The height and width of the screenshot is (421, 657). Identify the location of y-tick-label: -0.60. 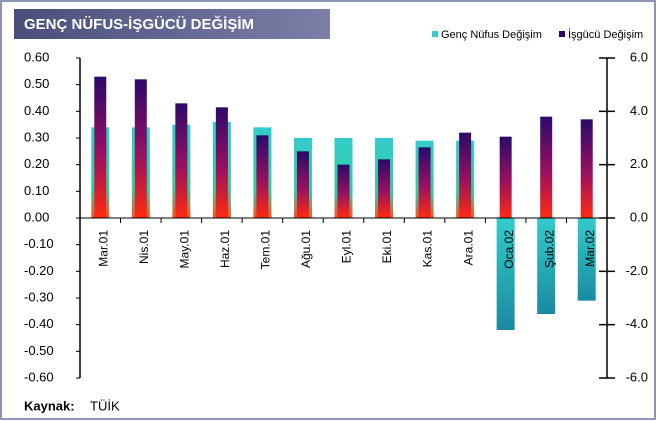
(39, 376).